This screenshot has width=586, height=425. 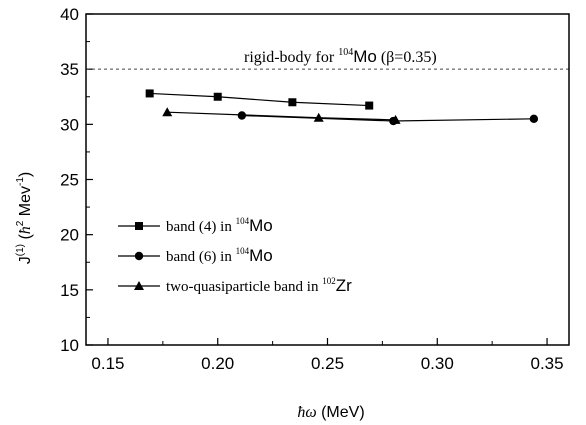 I want to click on x-tick-label: 0.20, so click(x=217, y=363).